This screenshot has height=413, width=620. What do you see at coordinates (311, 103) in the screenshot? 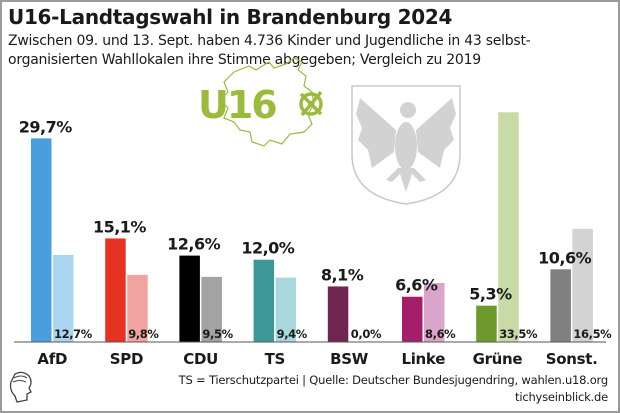
I see `ballot-cross-icon` at bounding box center [311, 103].